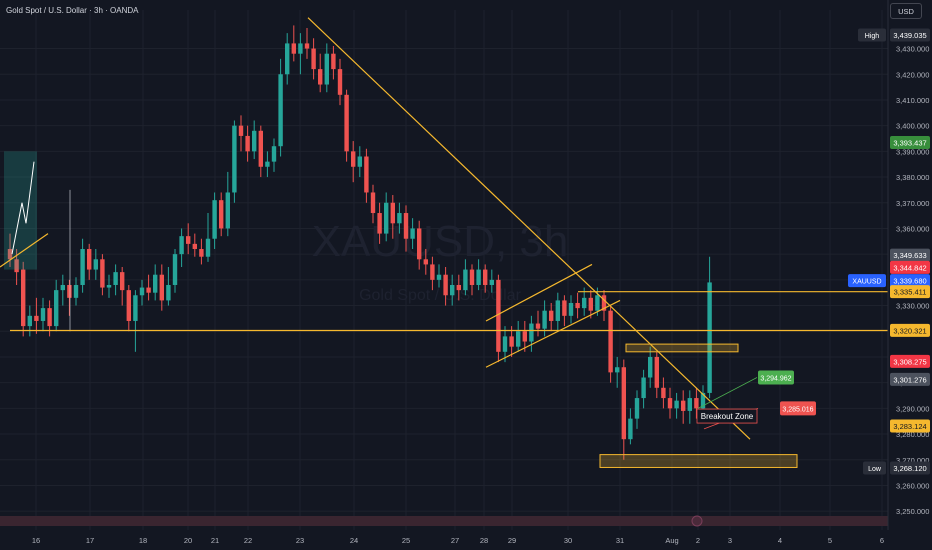 The image size is (932, 550). What do you see at coordinates (697, 521) in the screenshot?
I see `event-marker-icon` at bounding box center [697, 521].